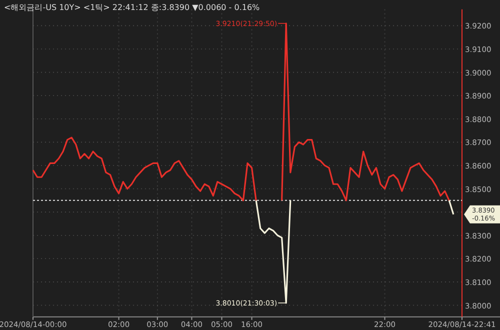 This screenshot has width=500, height=330. I want to click on chart-title: <해외금리-US 10Y> <1틱> 22:41:12 종:3.8390 ▼0.0060 - 0.16%, so click(132, 7).